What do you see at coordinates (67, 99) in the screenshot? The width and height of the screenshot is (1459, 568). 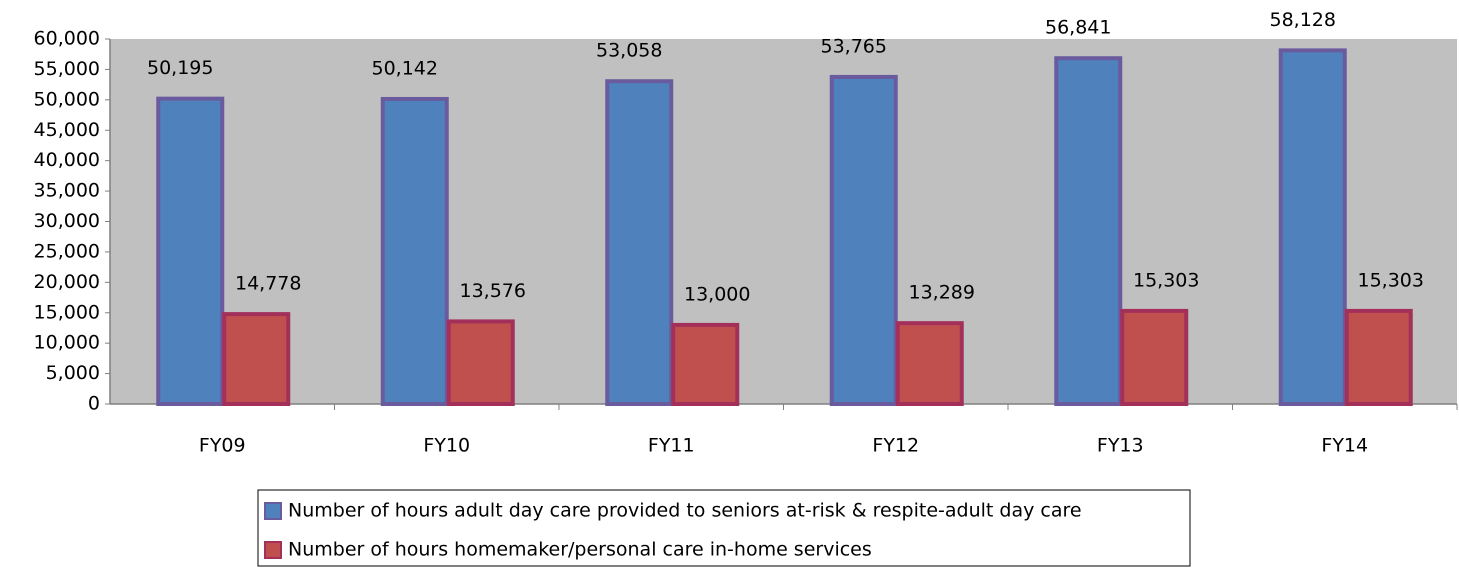 I see `y-tick-label: 50,000` at bounding box center [67, 99].